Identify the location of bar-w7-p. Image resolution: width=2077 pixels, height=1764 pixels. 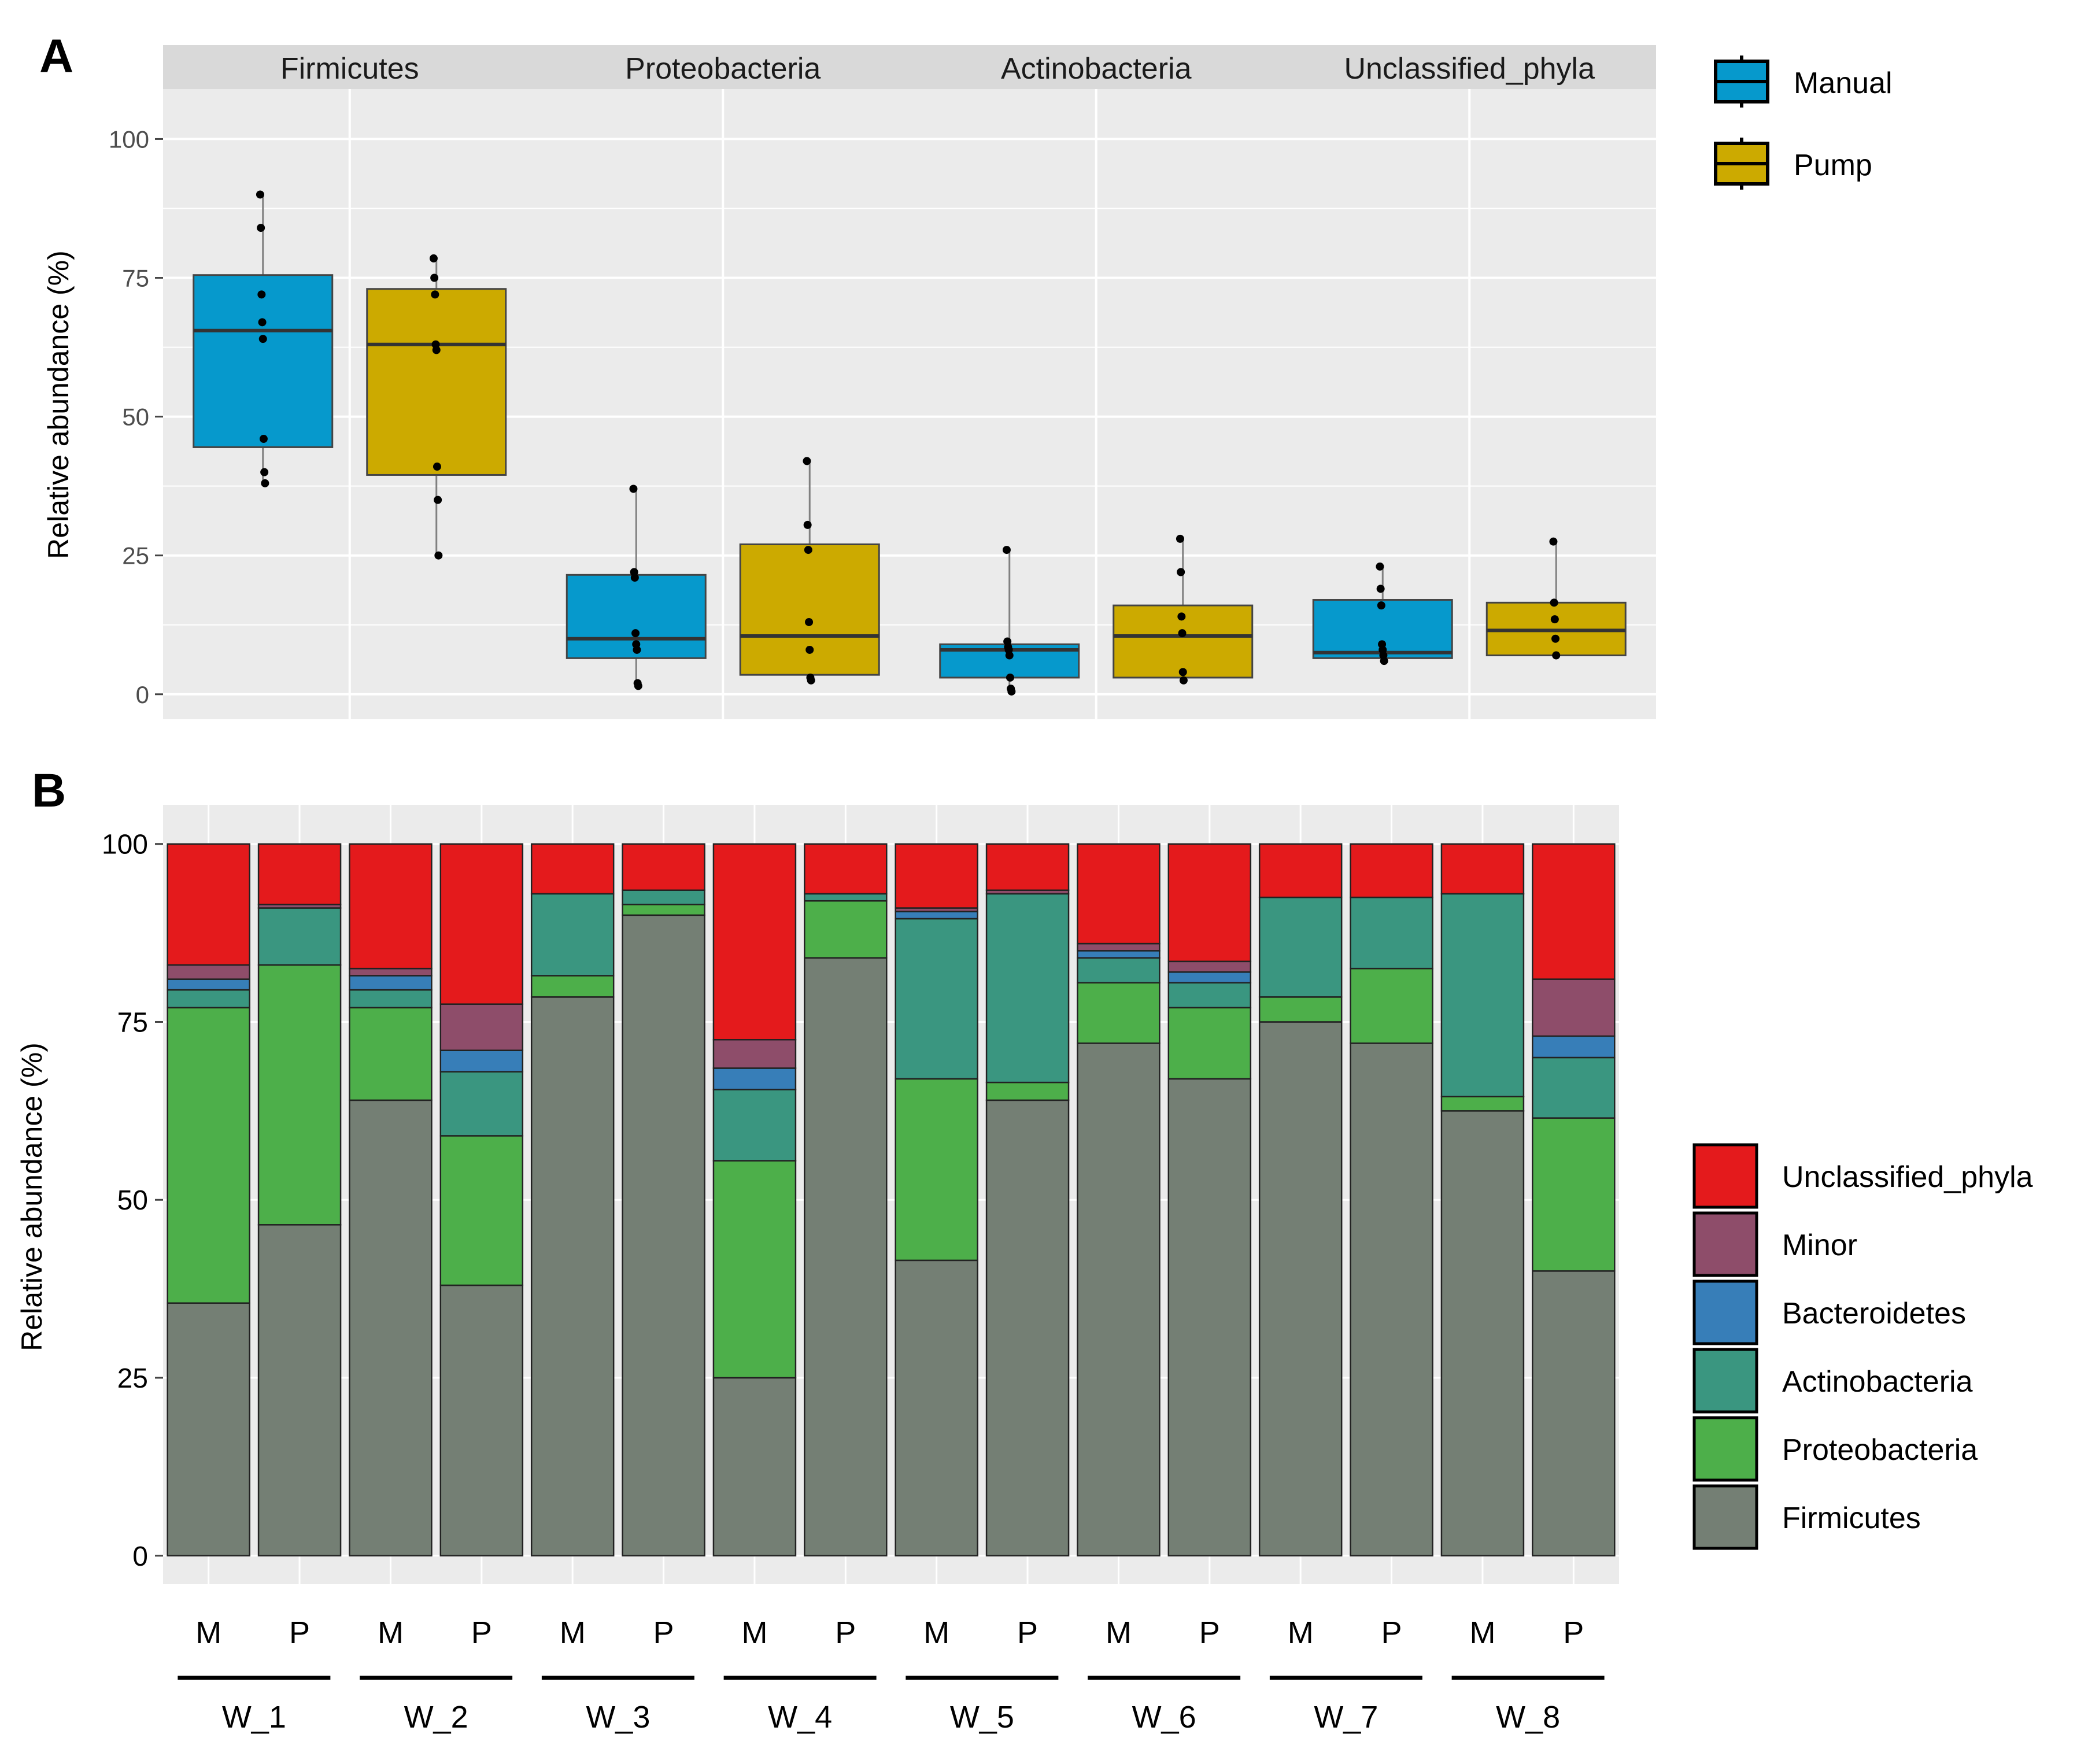
(1392, 1200).